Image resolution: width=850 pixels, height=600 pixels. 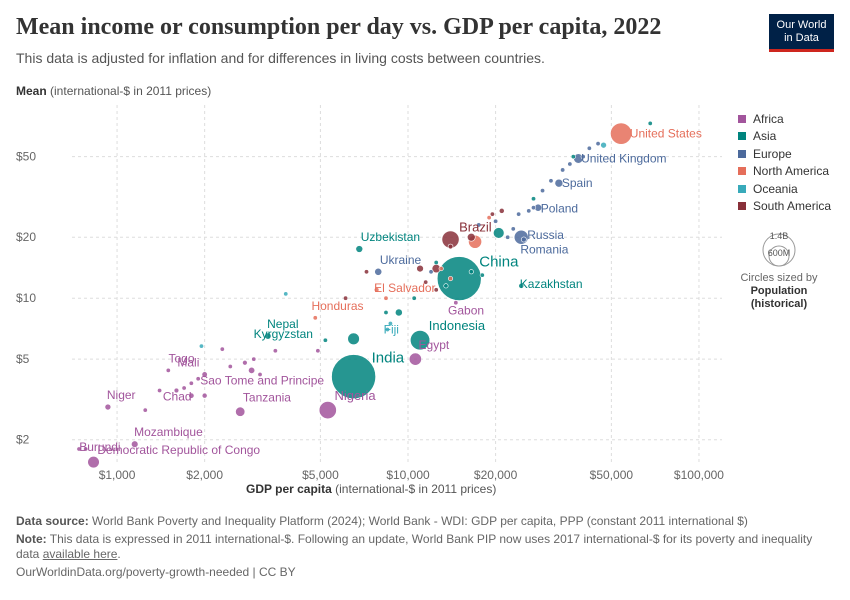 I want to click on note-end: ., so click(x=119, y=554).